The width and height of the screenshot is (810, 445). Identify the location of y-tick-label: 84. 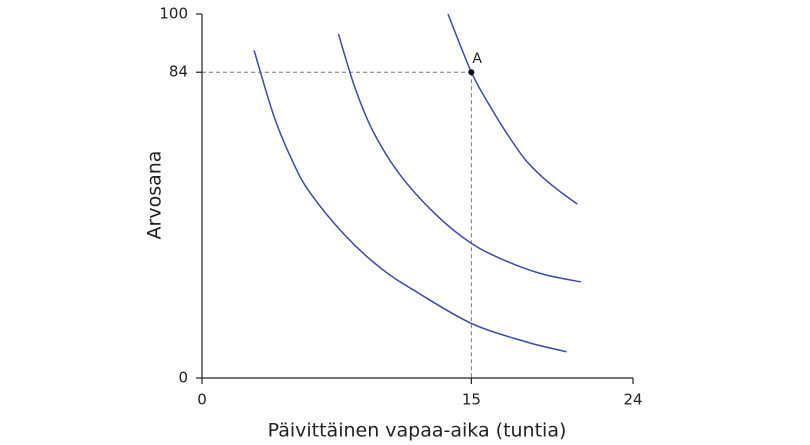
(178, 72).